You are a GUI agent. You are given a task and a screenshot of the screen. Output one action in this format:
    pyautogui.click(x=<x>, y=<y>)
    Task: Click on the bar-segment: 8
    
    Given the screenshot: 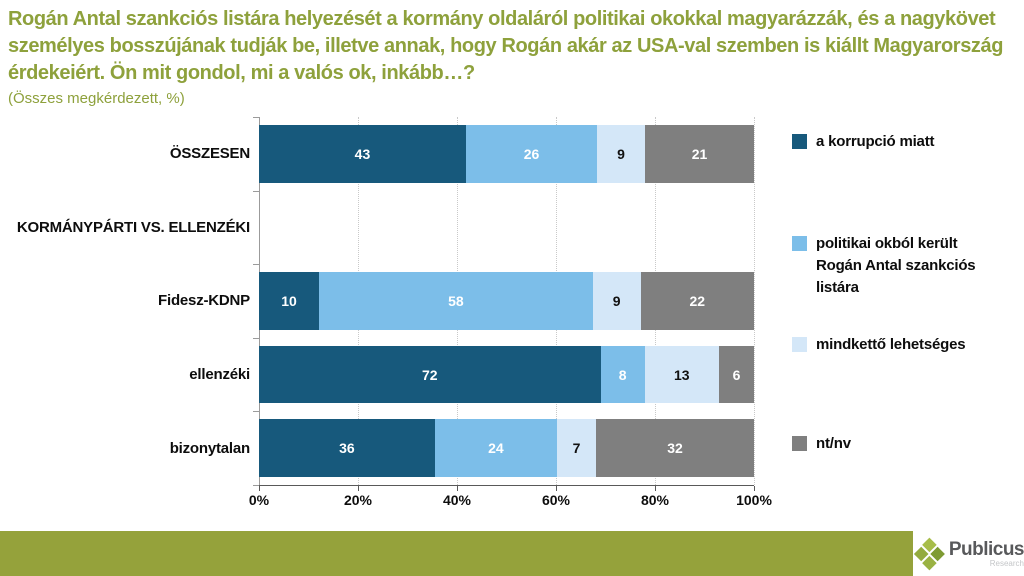 What is the action you would take?
    pyautogui.click(x=622, y=374)
    